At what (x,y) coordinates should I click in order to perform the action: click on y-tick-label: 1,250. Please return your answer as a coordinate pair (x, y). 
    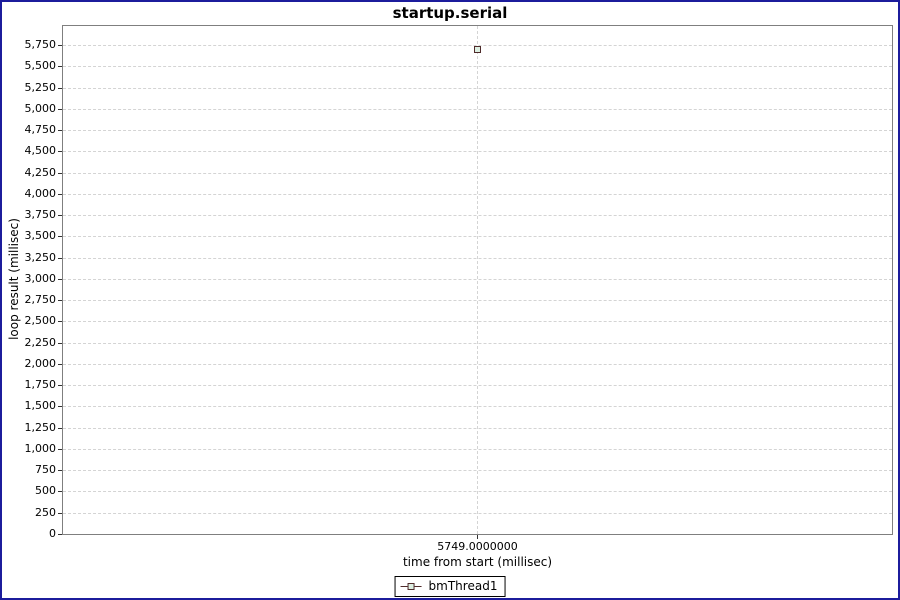
    Looking at the image, I should click on (40, 427).